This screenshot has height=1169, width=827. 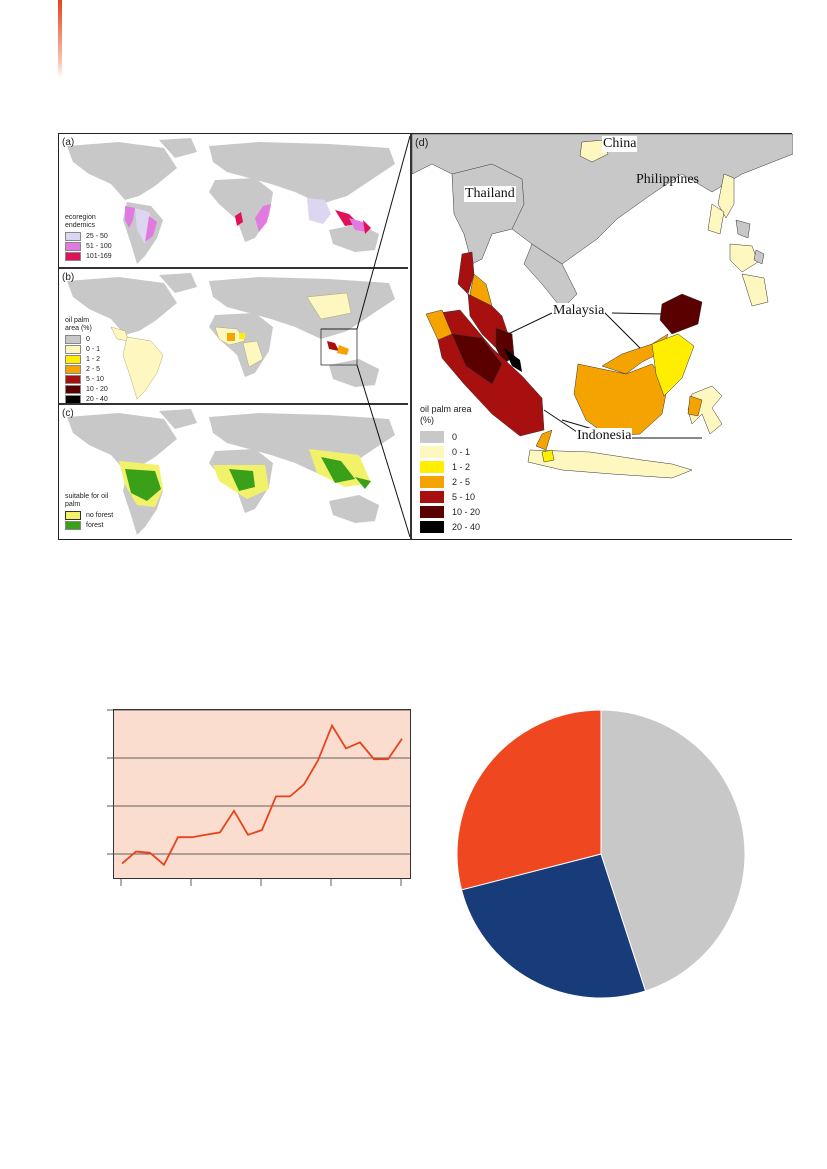 I want to click on panel-a-legend-row: 51 - 100, so click(x=88, y=246).